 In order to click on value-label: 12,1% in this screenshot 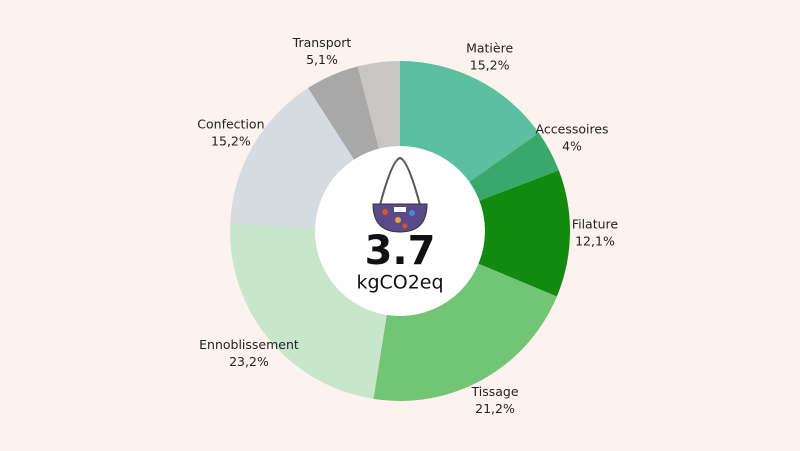, I will do `click(595, 241)`.